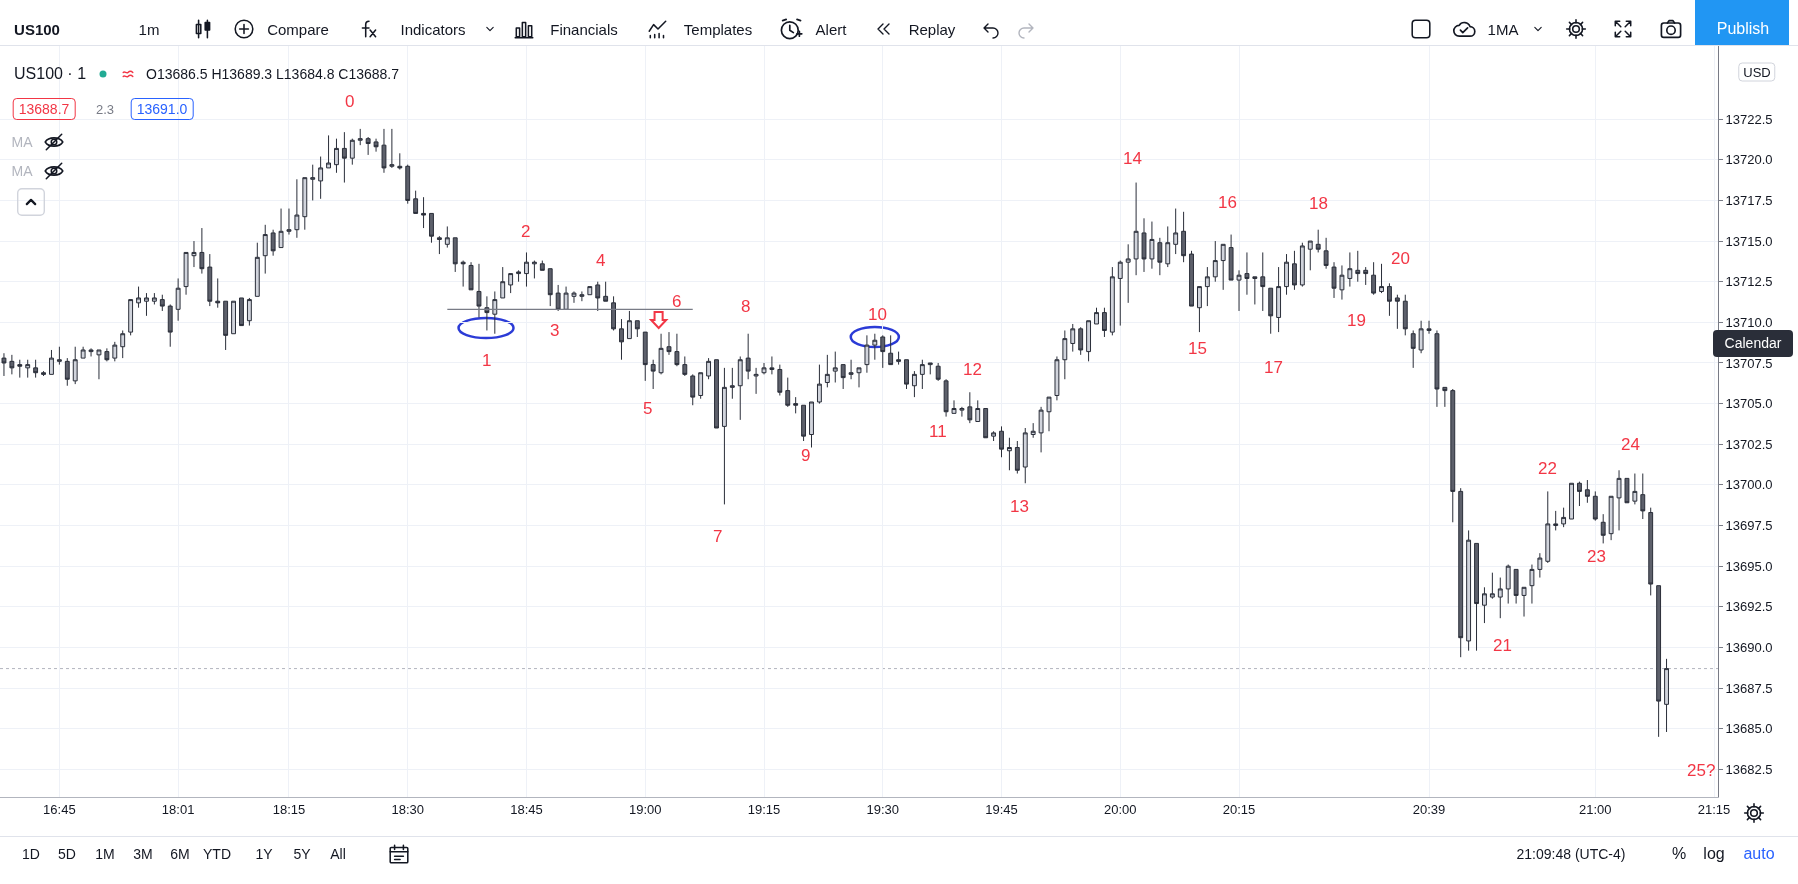 This screenshot has height=884, width=1798. What do you see at coordinates (1749, 444) in the screenshot?
I see `y-tick-label: 13702.5` at bounding box center [1749, 444].